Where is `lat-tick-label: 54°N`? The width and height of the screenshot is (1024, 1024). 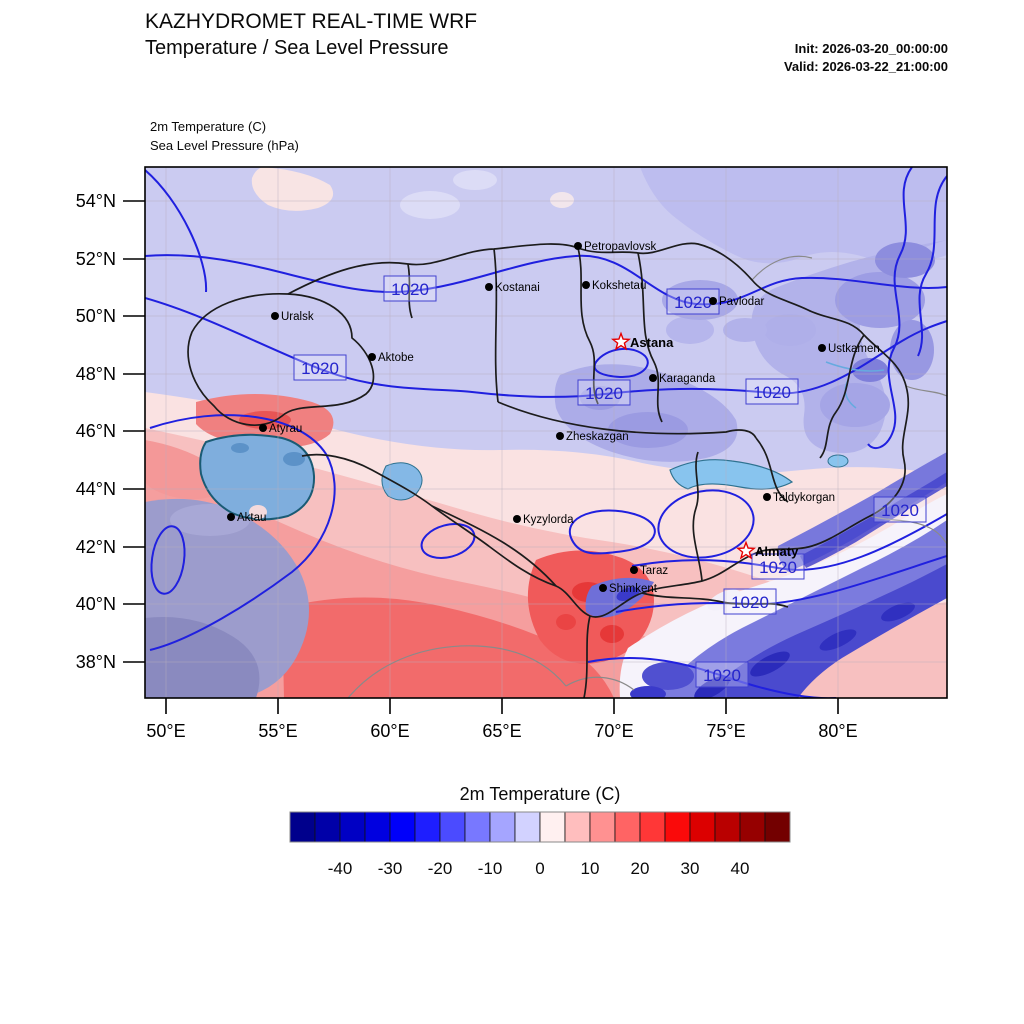 lat-tick-label: 54°N is located at coordinates (96, 201).